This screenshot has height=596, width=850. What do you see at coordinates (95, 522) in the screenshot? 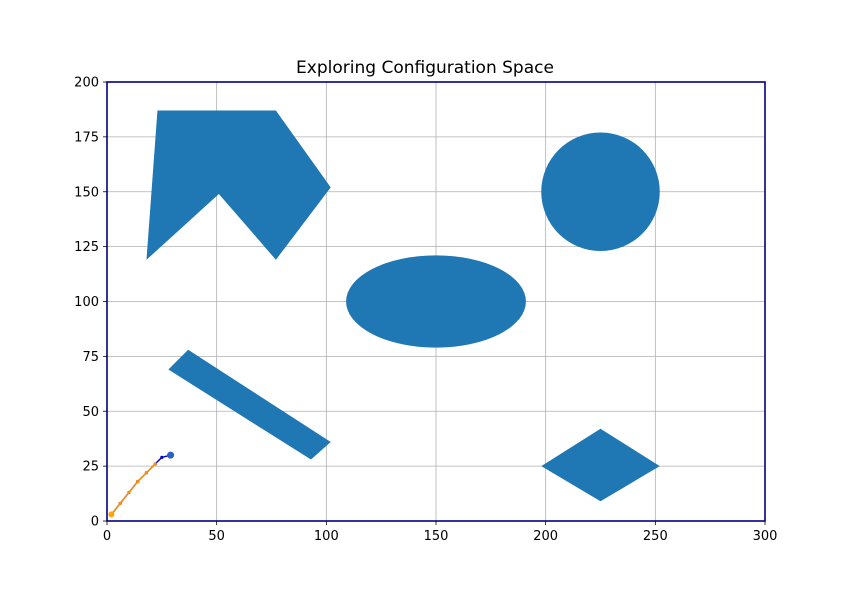
I see `y-tick-label: 0` at bounding box center [95, 522].